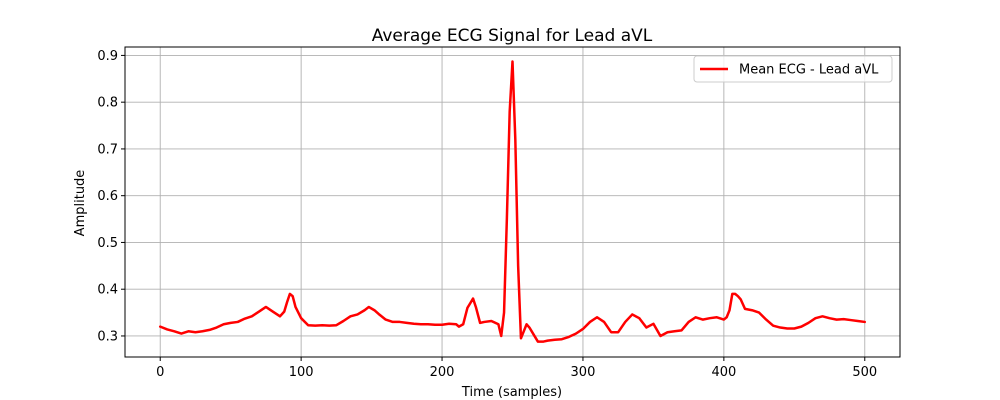 This screenshot has width=1000, height=400. What do you see at coordinates (107, 243) in the screenshot?
I see `y-tick-label: 0.5` at bounding box center [107, 243].